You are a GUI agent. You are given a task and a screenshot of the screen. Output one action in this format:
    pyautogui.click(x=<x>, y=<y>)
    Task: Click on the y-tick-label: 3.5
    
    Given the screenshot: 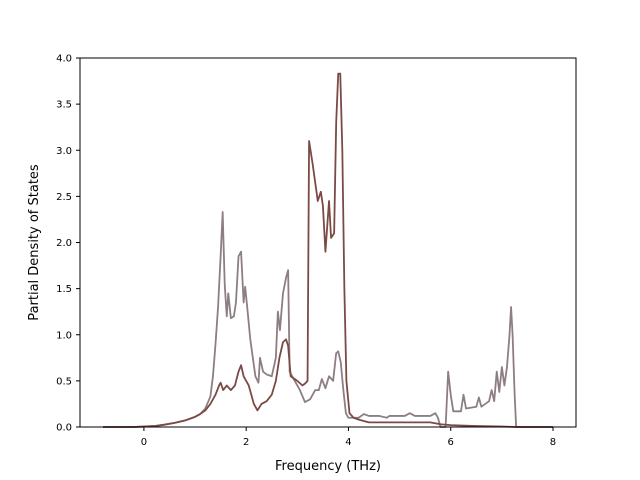 What is the action you would take?
    pyautogui.click(x=64, y=105)
    